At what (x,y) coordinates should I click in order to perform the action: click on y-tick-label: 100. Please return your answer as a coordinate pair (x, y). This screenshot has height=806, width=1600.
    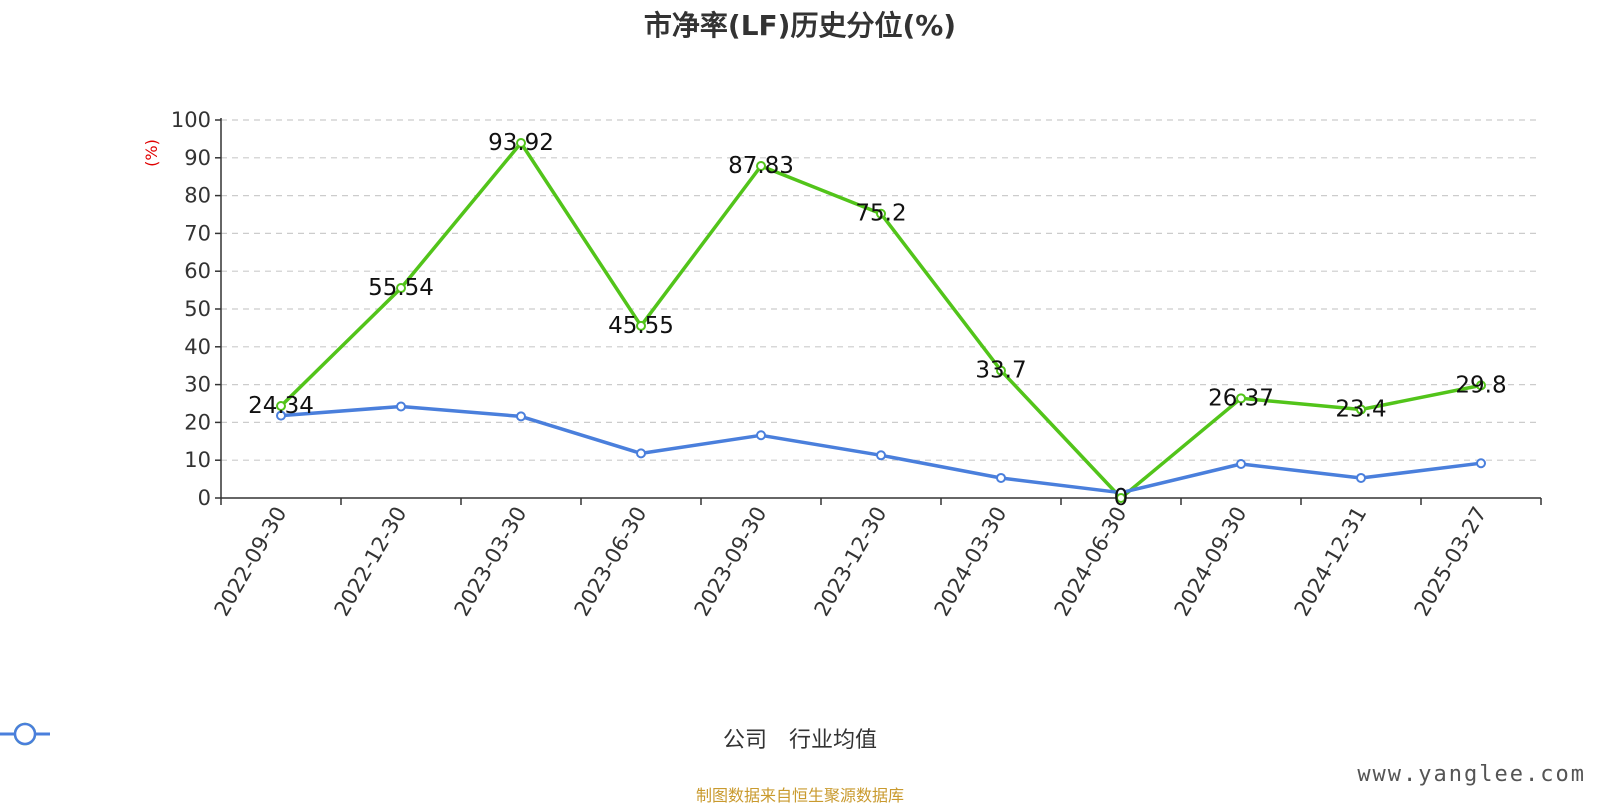
    Looking at the image, I should click on (191, 120).